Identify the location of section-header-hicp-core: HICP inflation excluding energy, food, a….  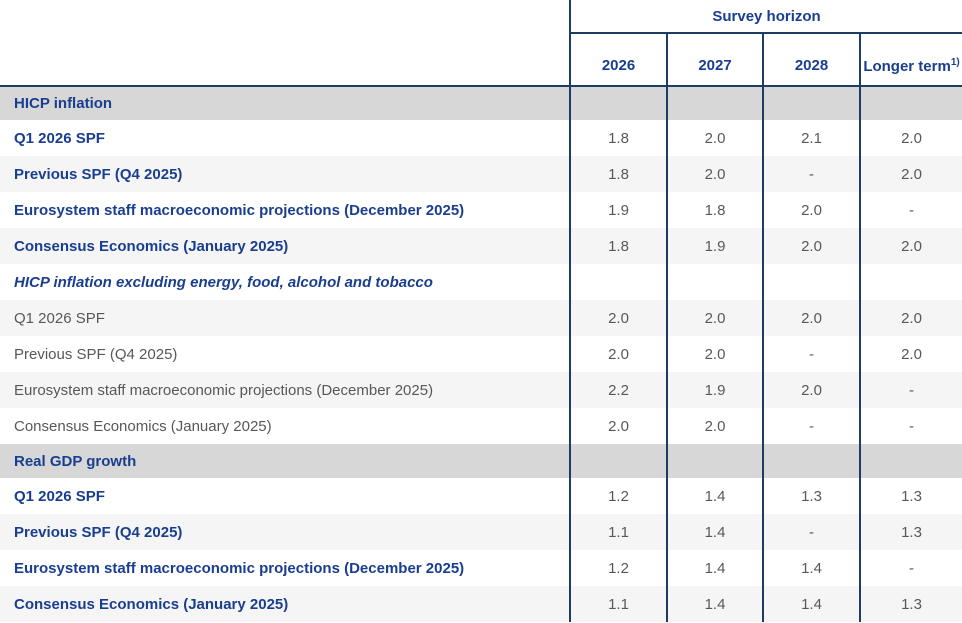
(481, 282).